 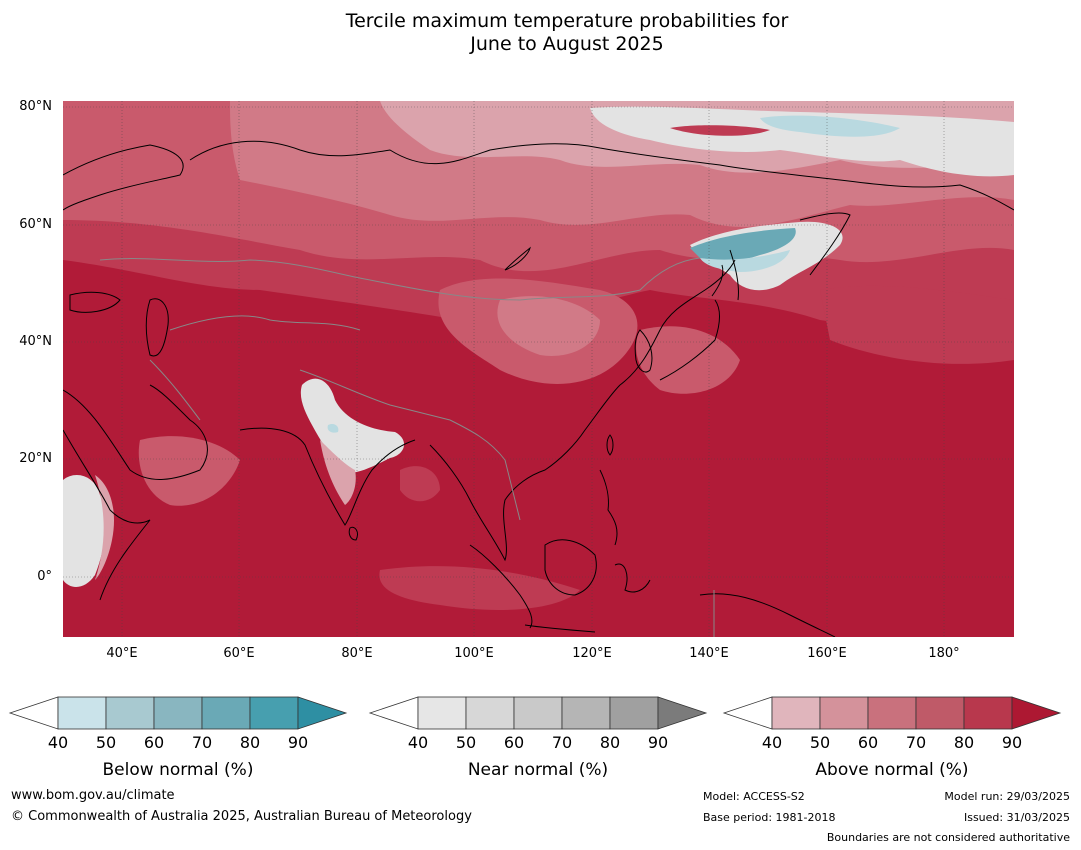 I want to click on border-iran, so click(x=175, y=390).